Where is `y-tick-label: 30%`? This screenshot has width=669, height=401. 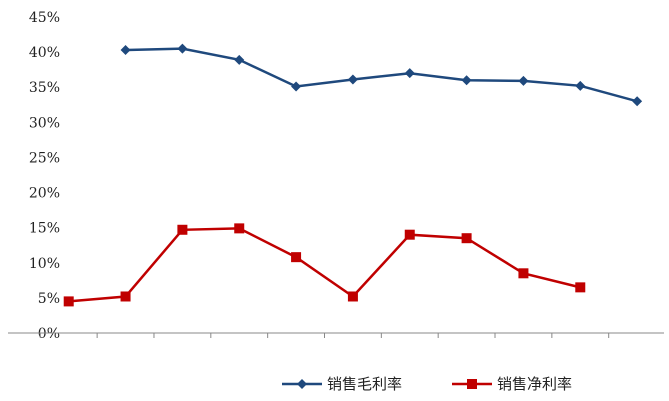
y-tick-label: 30% is located at coordinates (44, 123).